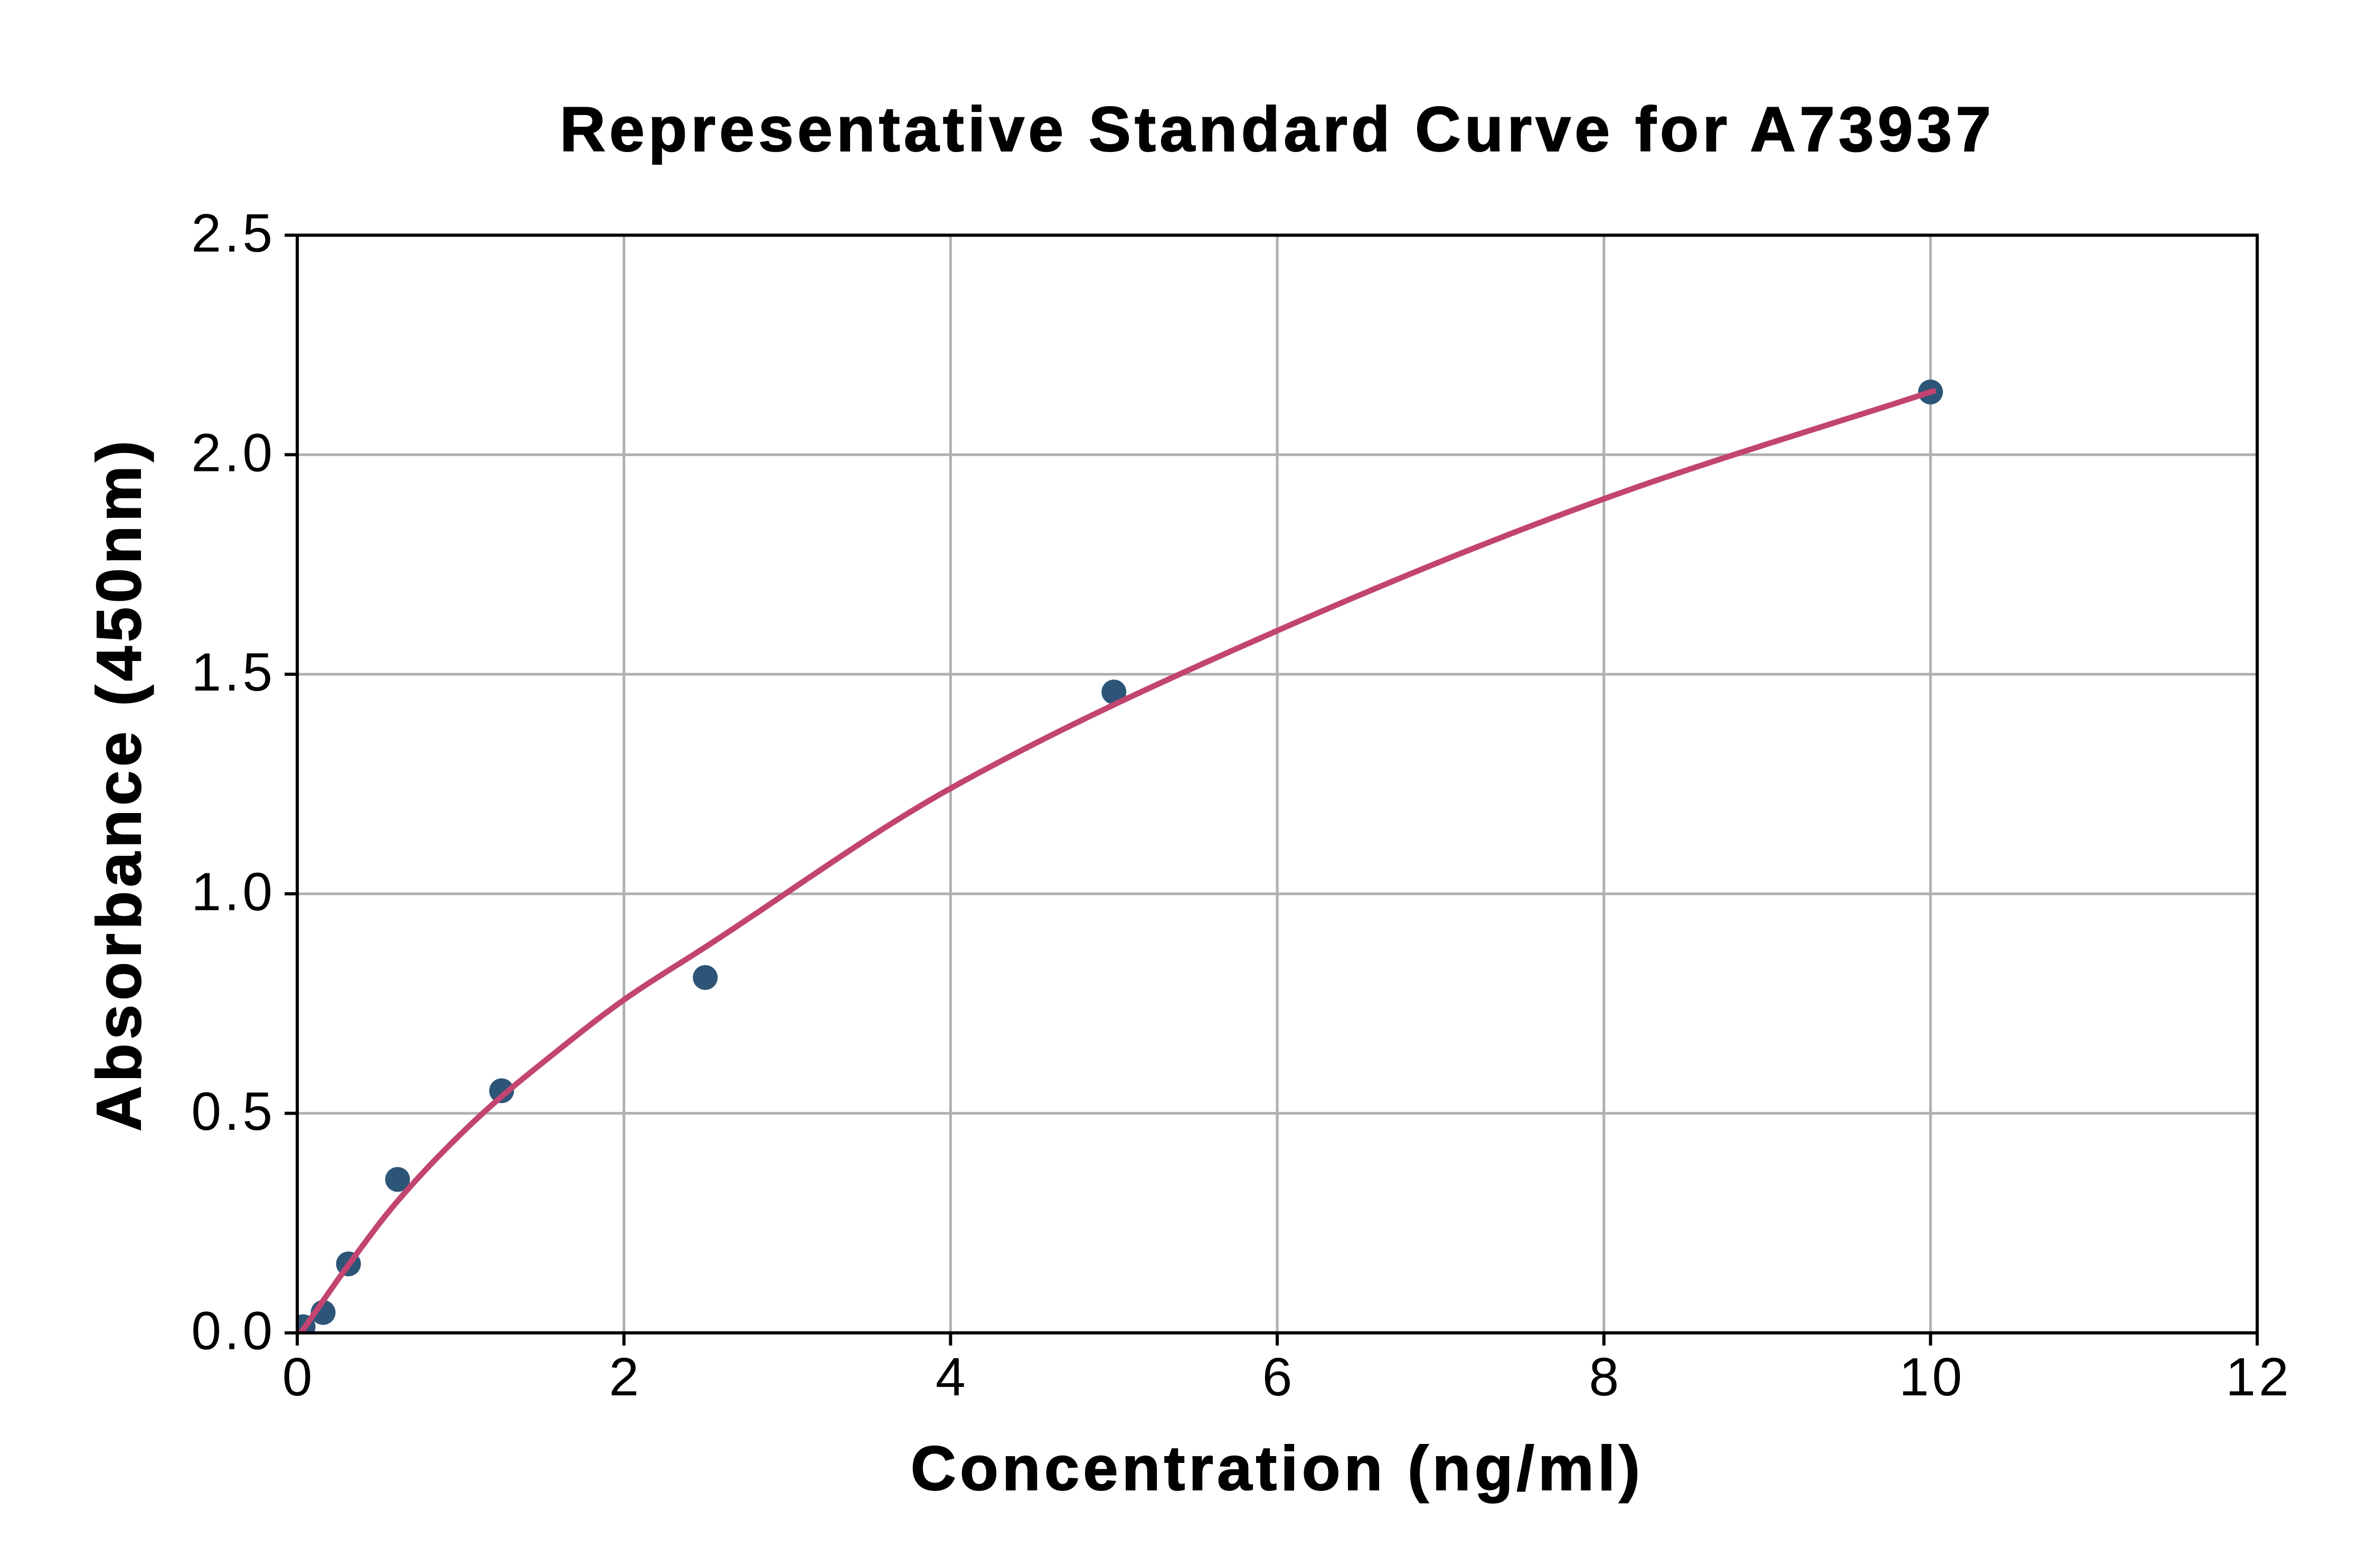 The image size is (2376, 1568). Describe the element at coordinates (1932, 1377) in the screenshot. I see `svg-text: 10` at that location.